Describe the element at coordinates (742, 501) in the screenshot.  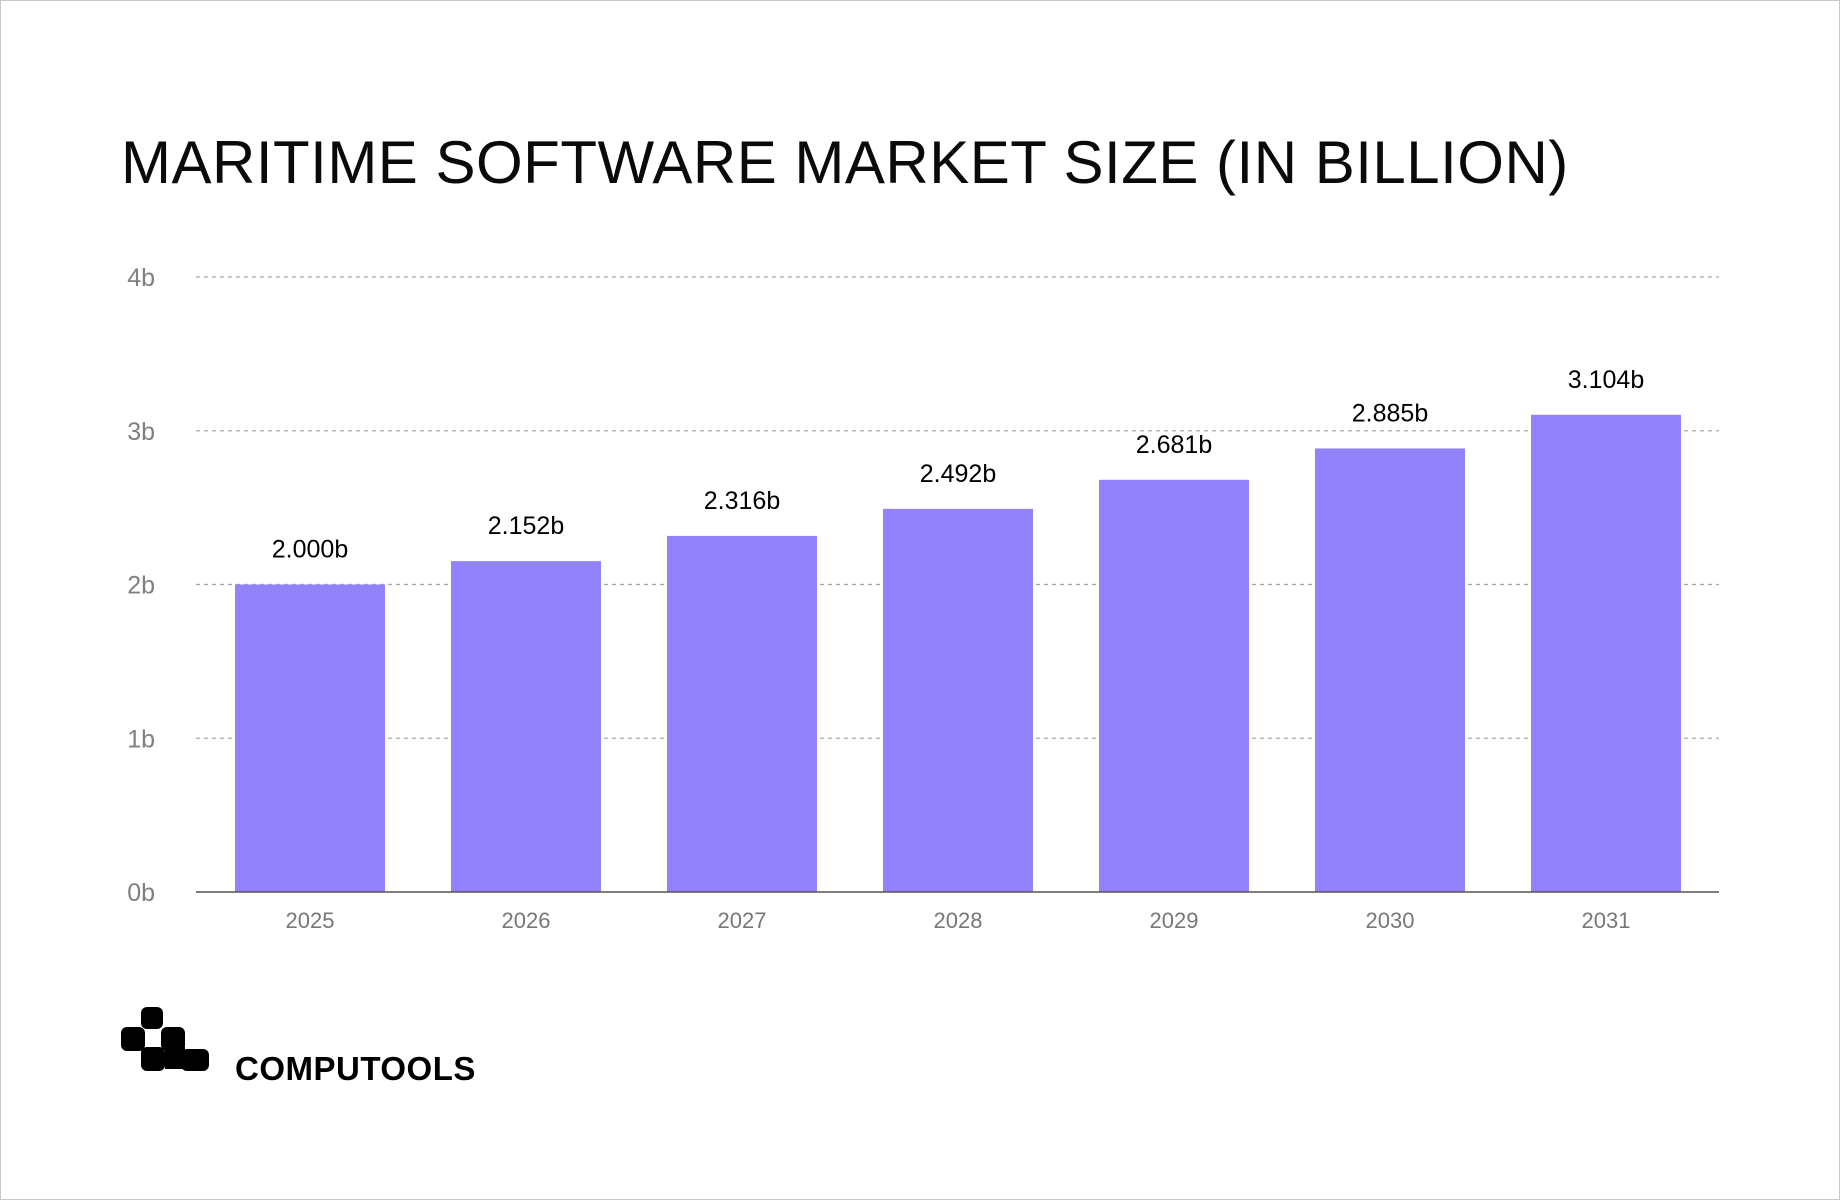
I see `data-label: 2.316b` at that location.